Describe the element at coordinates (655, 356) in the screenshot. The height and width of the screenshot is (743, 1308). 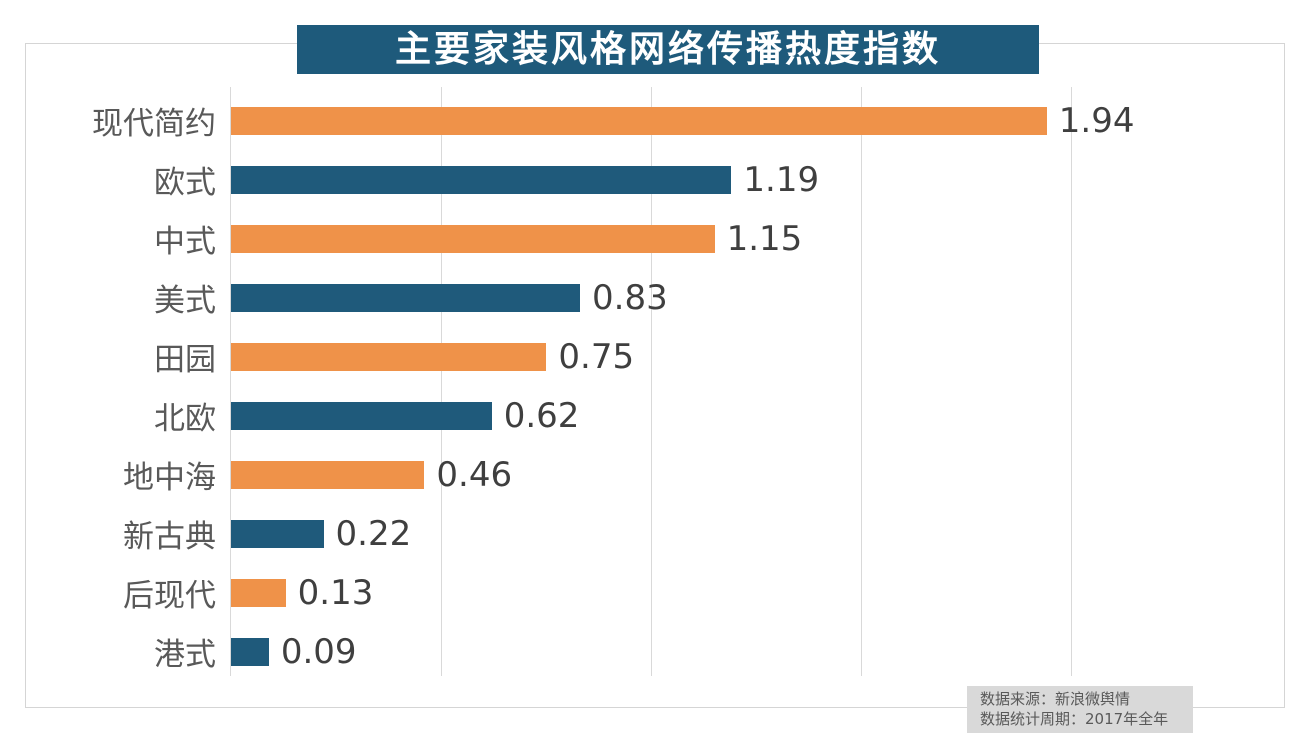
I see `chart-row: 田园 0.75` at that location.